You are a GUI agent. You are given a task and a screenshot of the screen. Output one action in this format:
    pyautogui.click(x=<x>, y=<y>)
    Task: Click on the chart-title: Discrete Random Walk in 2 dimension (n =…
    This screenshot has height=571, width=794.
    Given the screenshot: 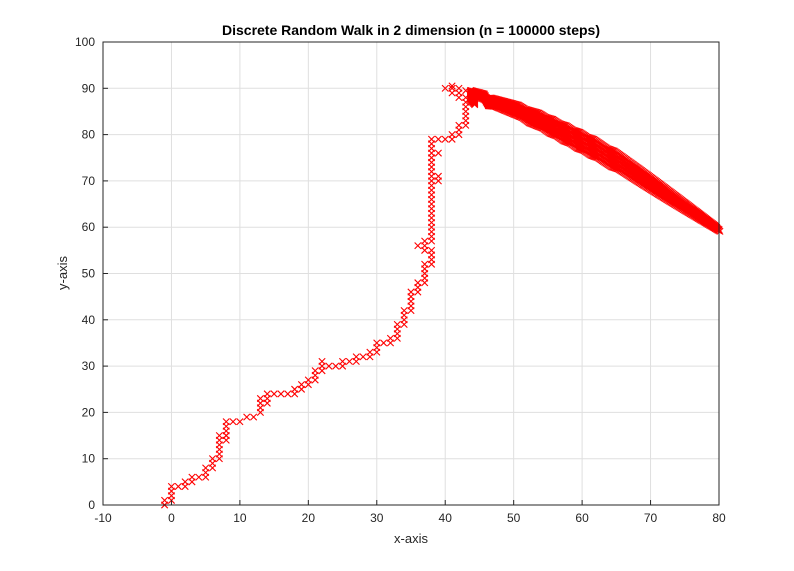 What is the action you would take?
    pyautogui.click(x=411, y=30)
    